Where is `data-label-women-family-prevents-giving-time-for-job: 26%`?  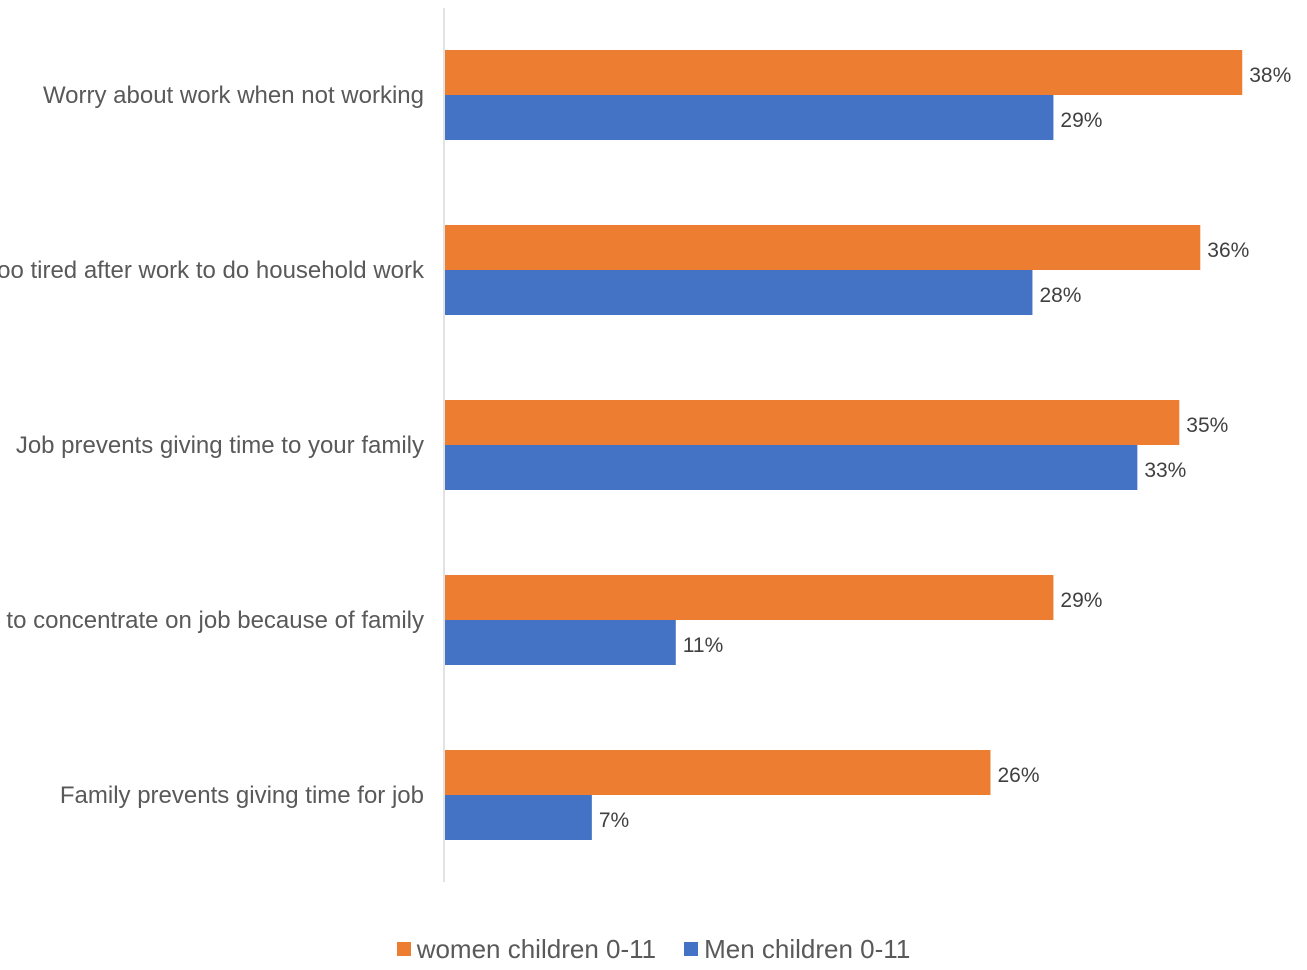 data-label-women-family-prevents-giving-time-for-job: 26% is located at coordinates (1018, 775).